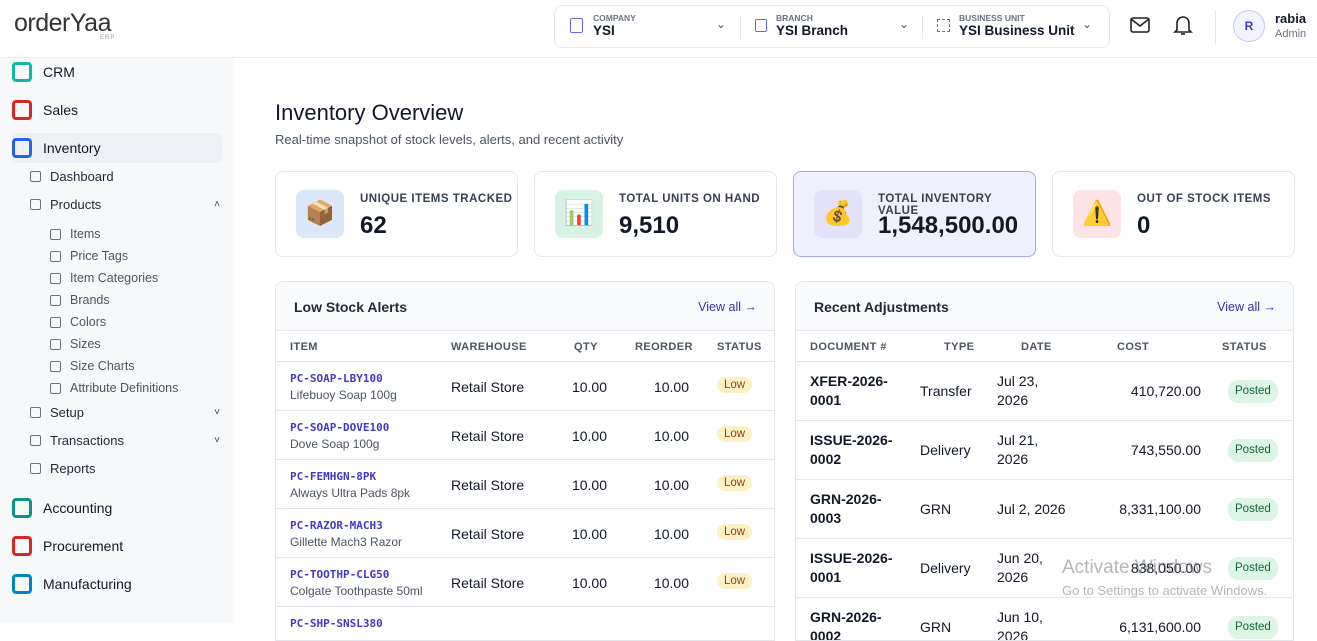 The image size is (1317, 641). What do you see at coordinates (1249, 26) in the screenshot?
I see `avatar: R` at bounding box center [1249, 26].